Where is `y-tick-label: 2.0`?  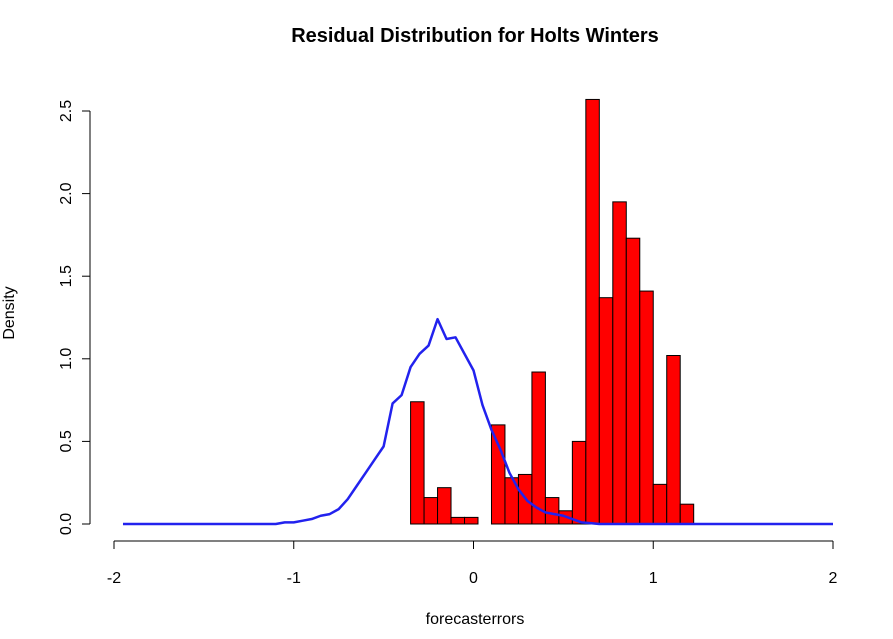
y-tick-label: 2.0 is located at coordinates (66, 193).